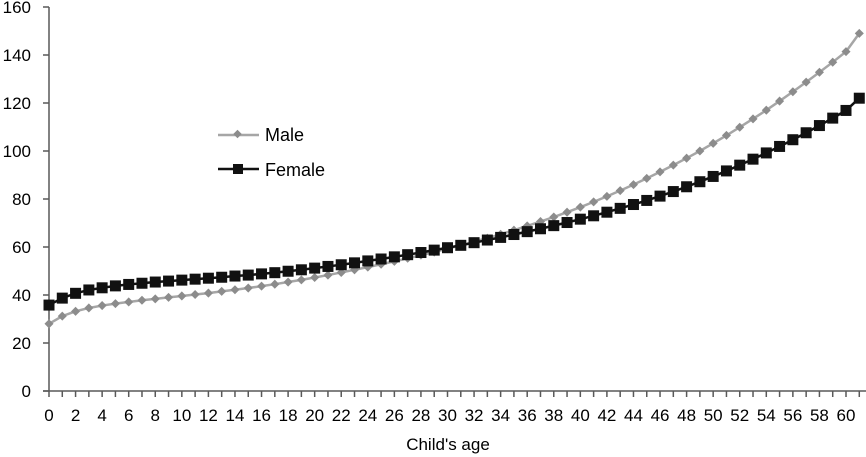  What do you see at coordinates (527, 415) in the screenshot?
I see `x-tick-label: 36` at bounding box center [527, 415].